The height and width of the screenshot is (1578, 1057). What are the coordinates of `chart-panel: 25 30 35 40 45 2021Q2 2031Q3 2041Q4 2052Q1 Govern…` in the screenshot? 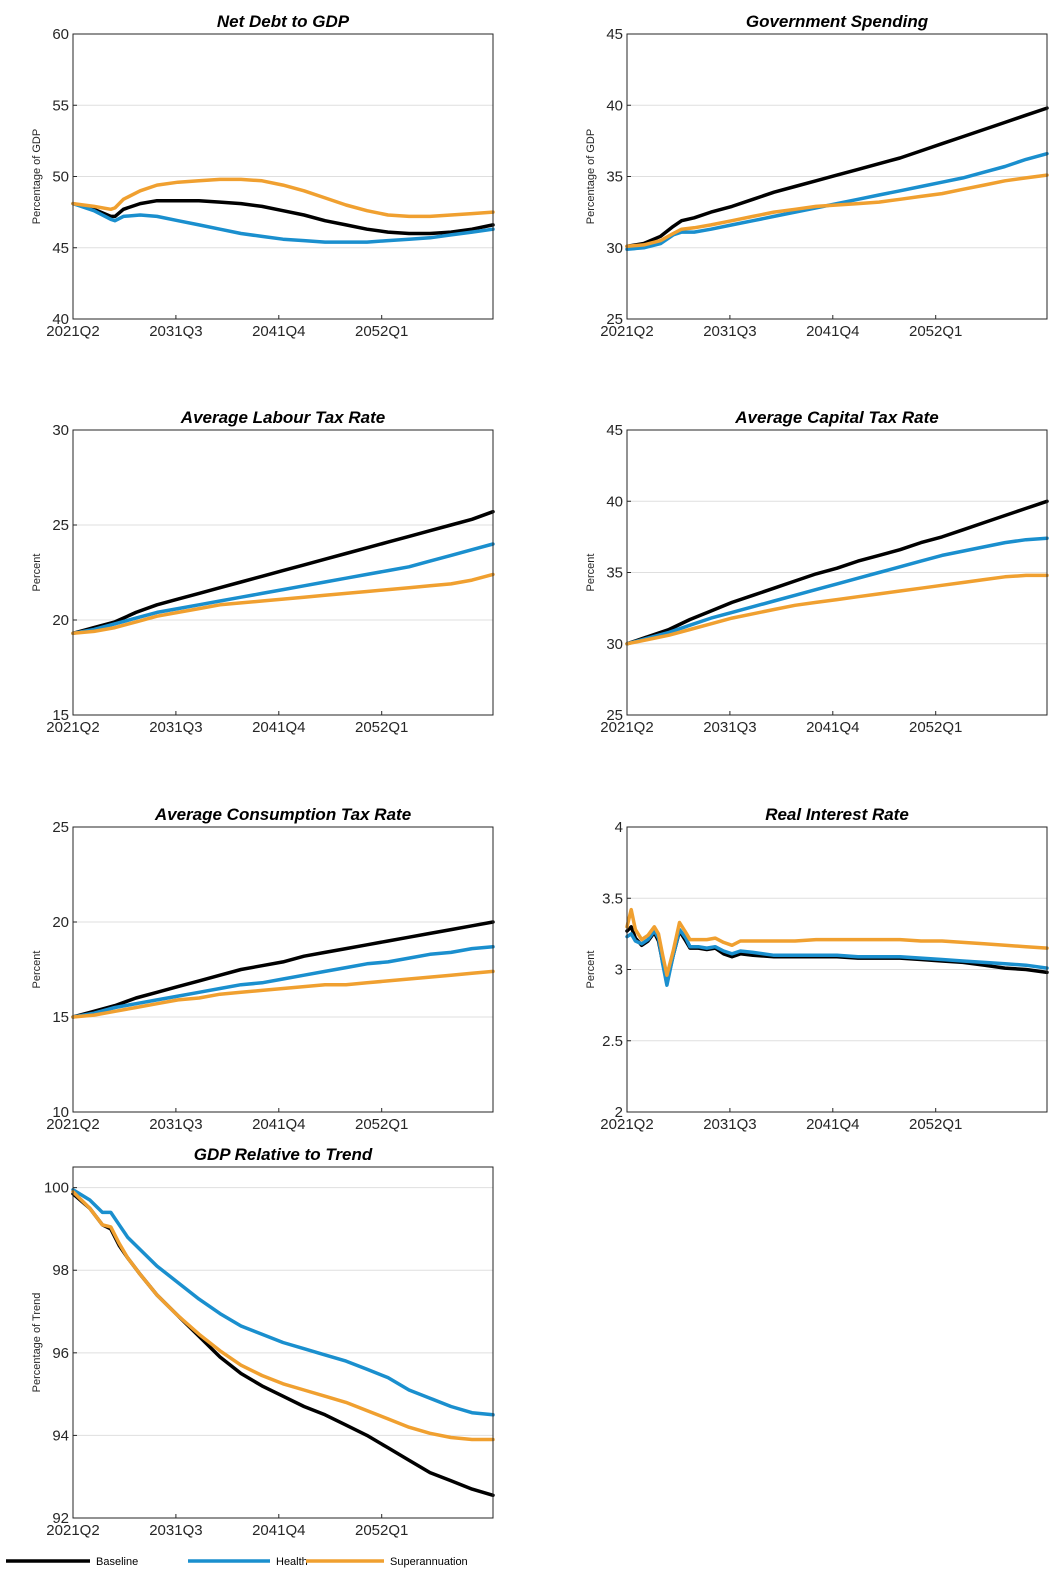 It's located at (817, 176).